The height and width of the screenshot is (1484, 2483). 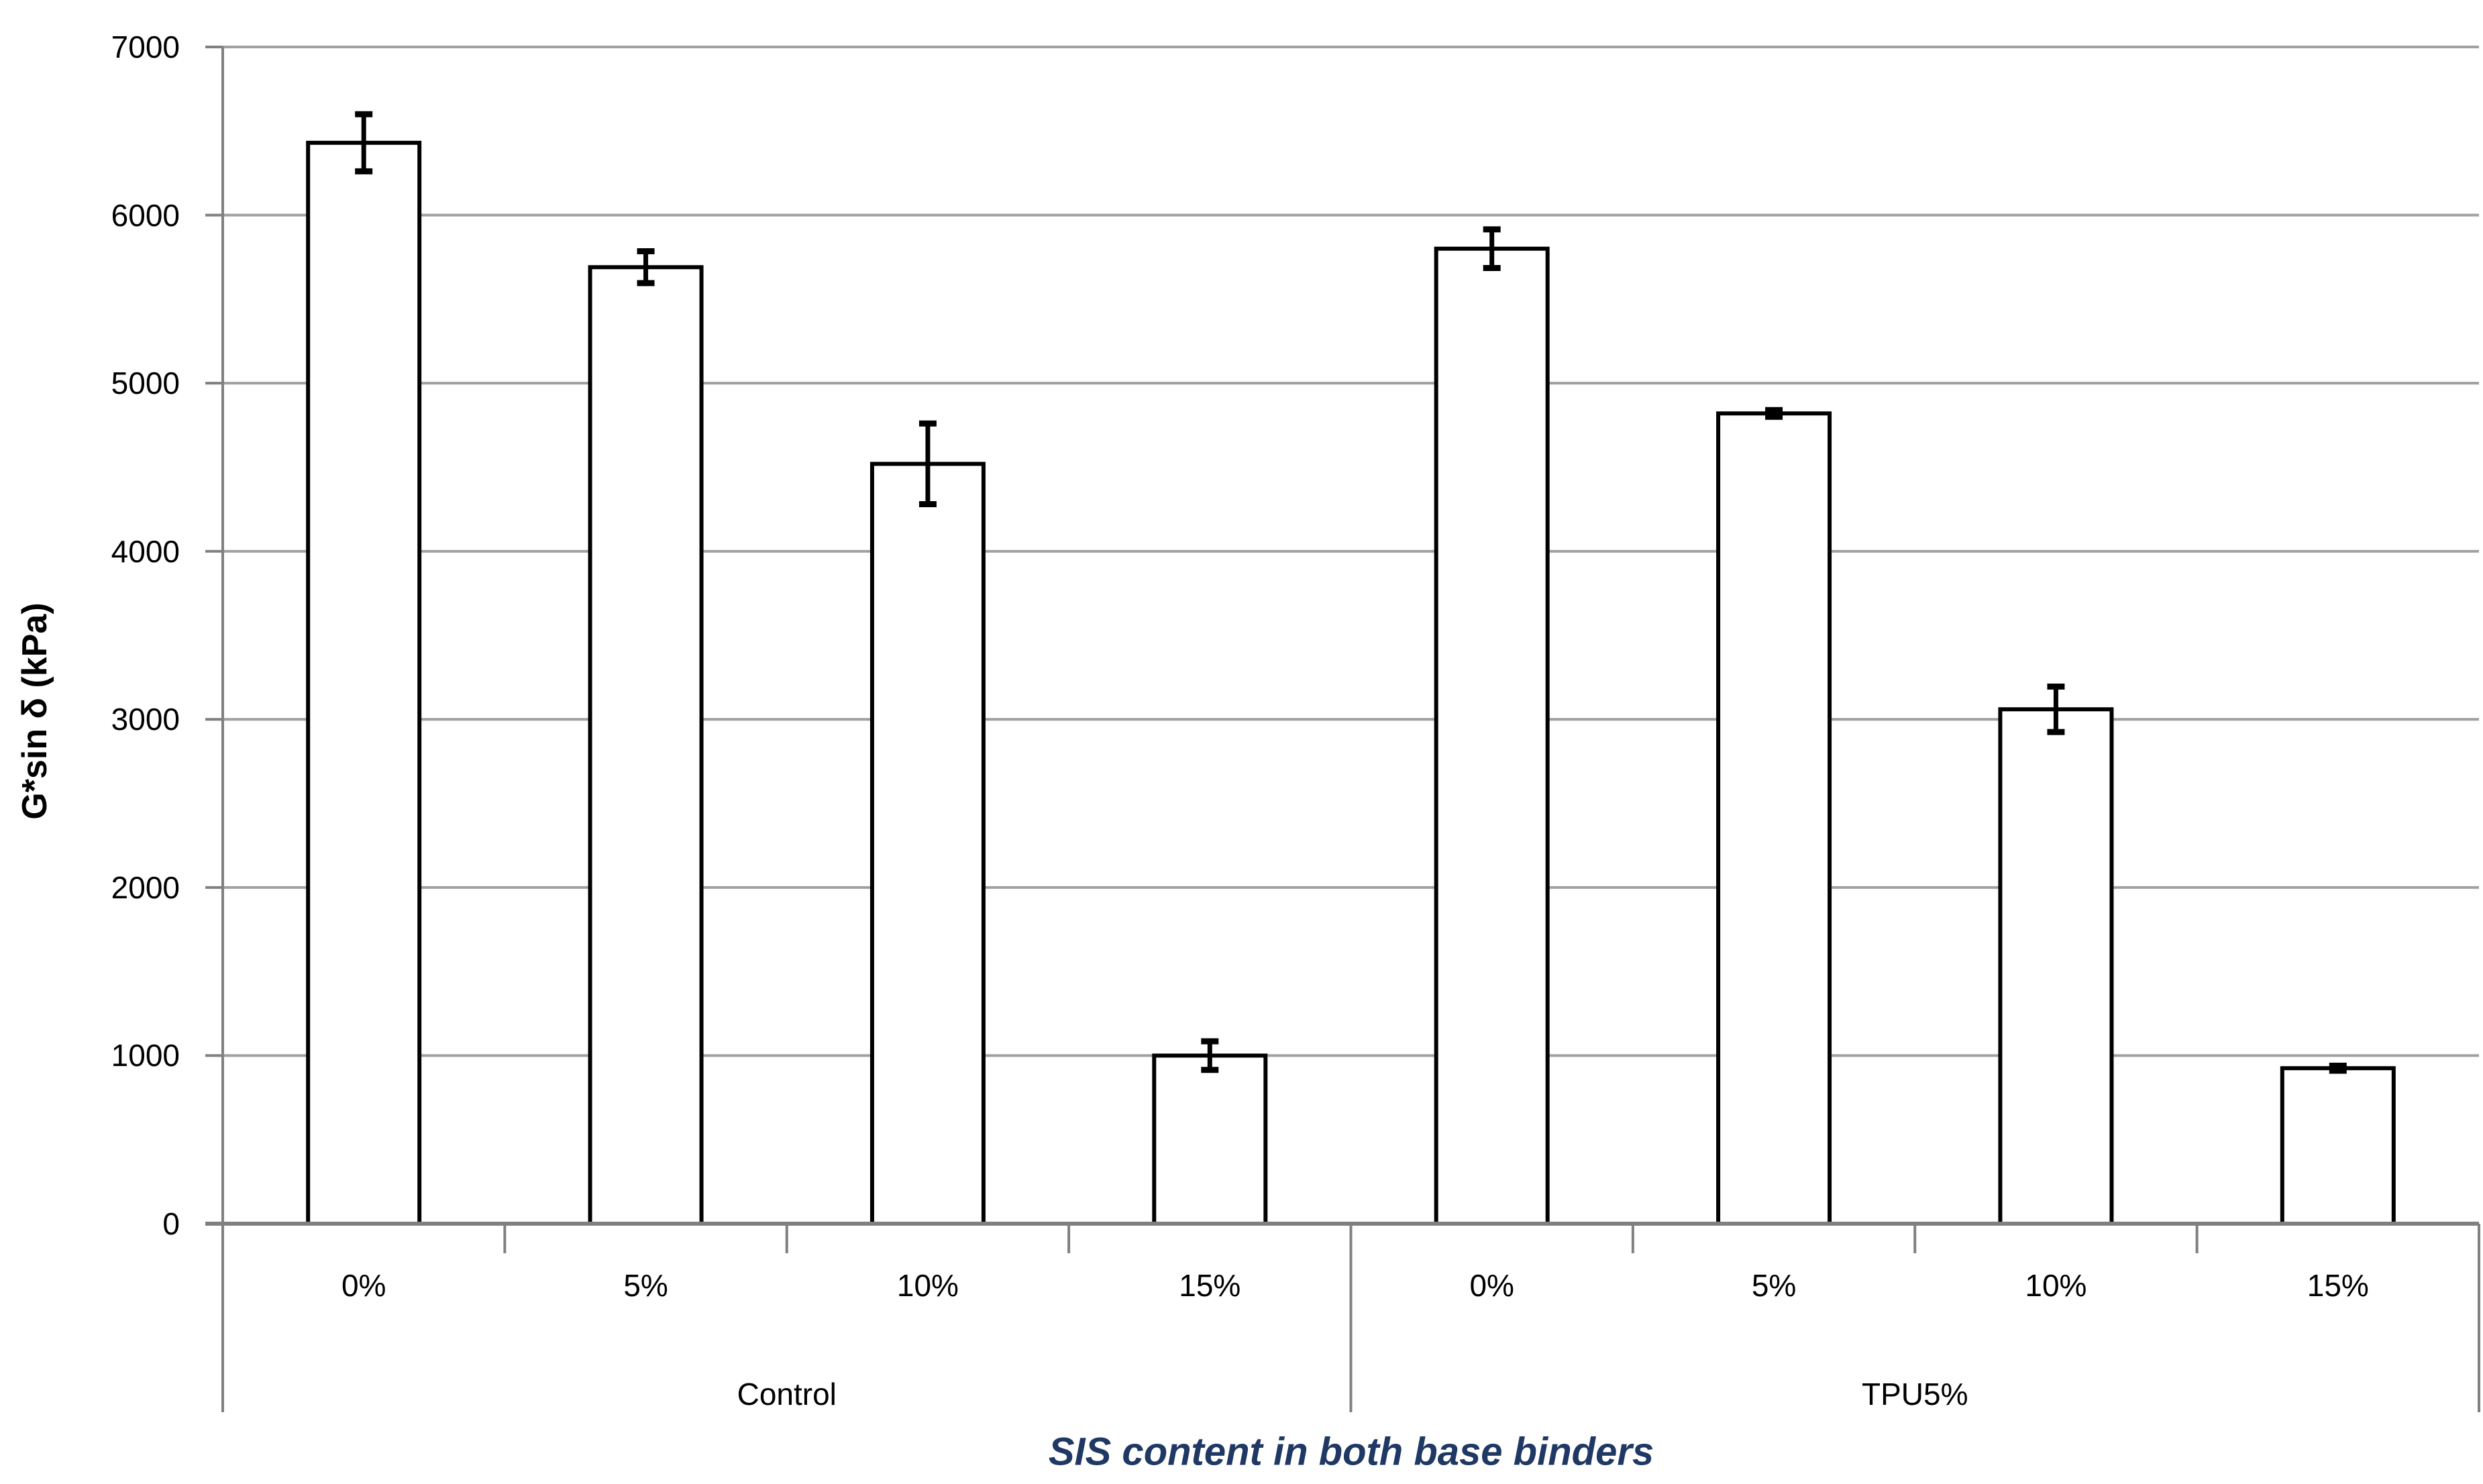 I want to click on y-tick-label: 7000, so click(x=145, y=47).